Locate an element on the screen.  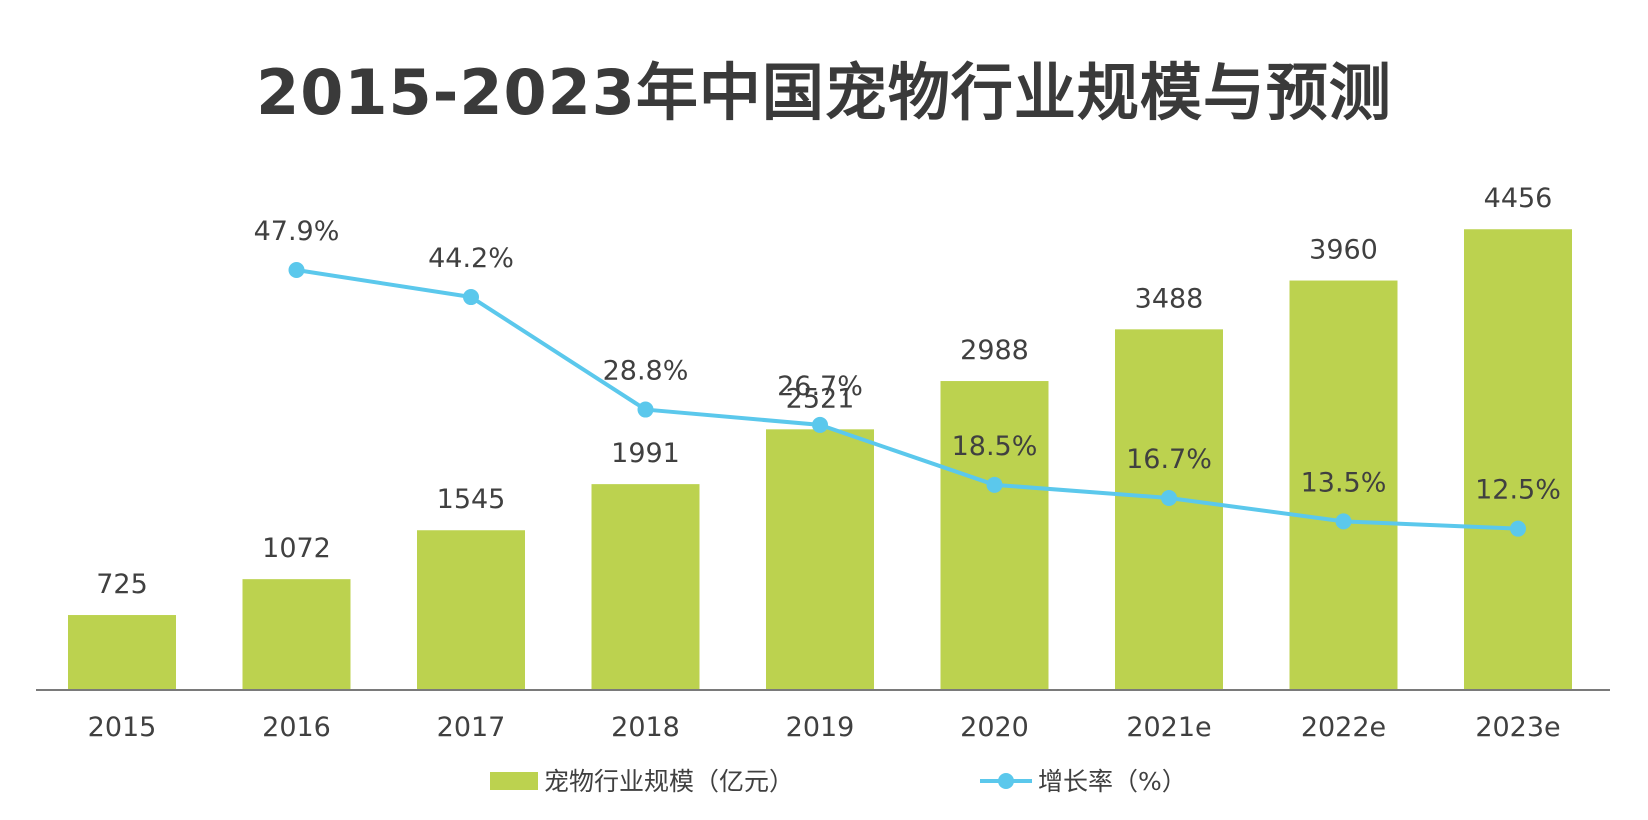
x-tick-label-2020: 2020 is located at coordinates (994, 727).